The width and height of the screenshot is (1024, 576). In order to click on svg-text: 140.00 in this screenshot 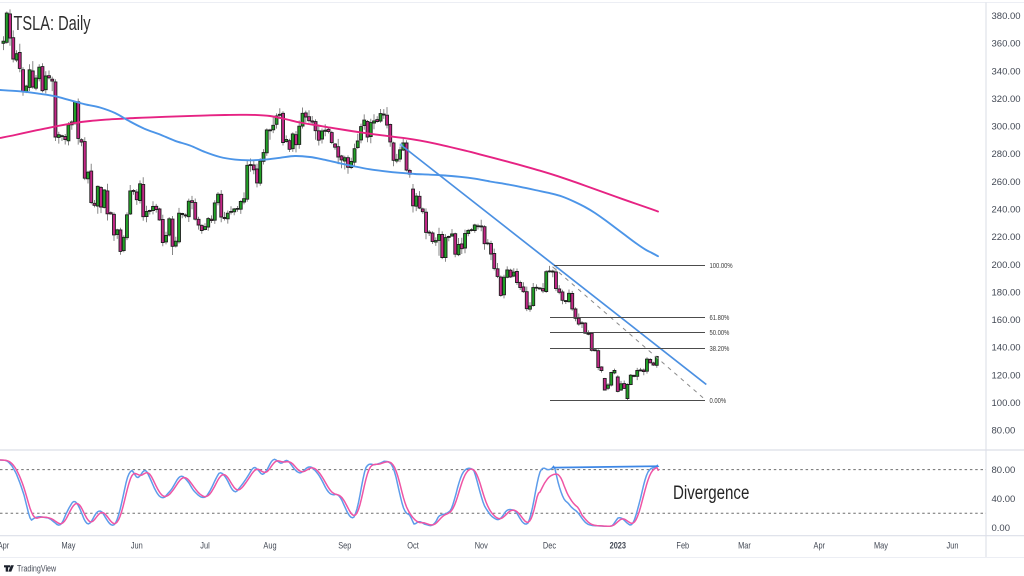, I will do `click(1006, 348)`.